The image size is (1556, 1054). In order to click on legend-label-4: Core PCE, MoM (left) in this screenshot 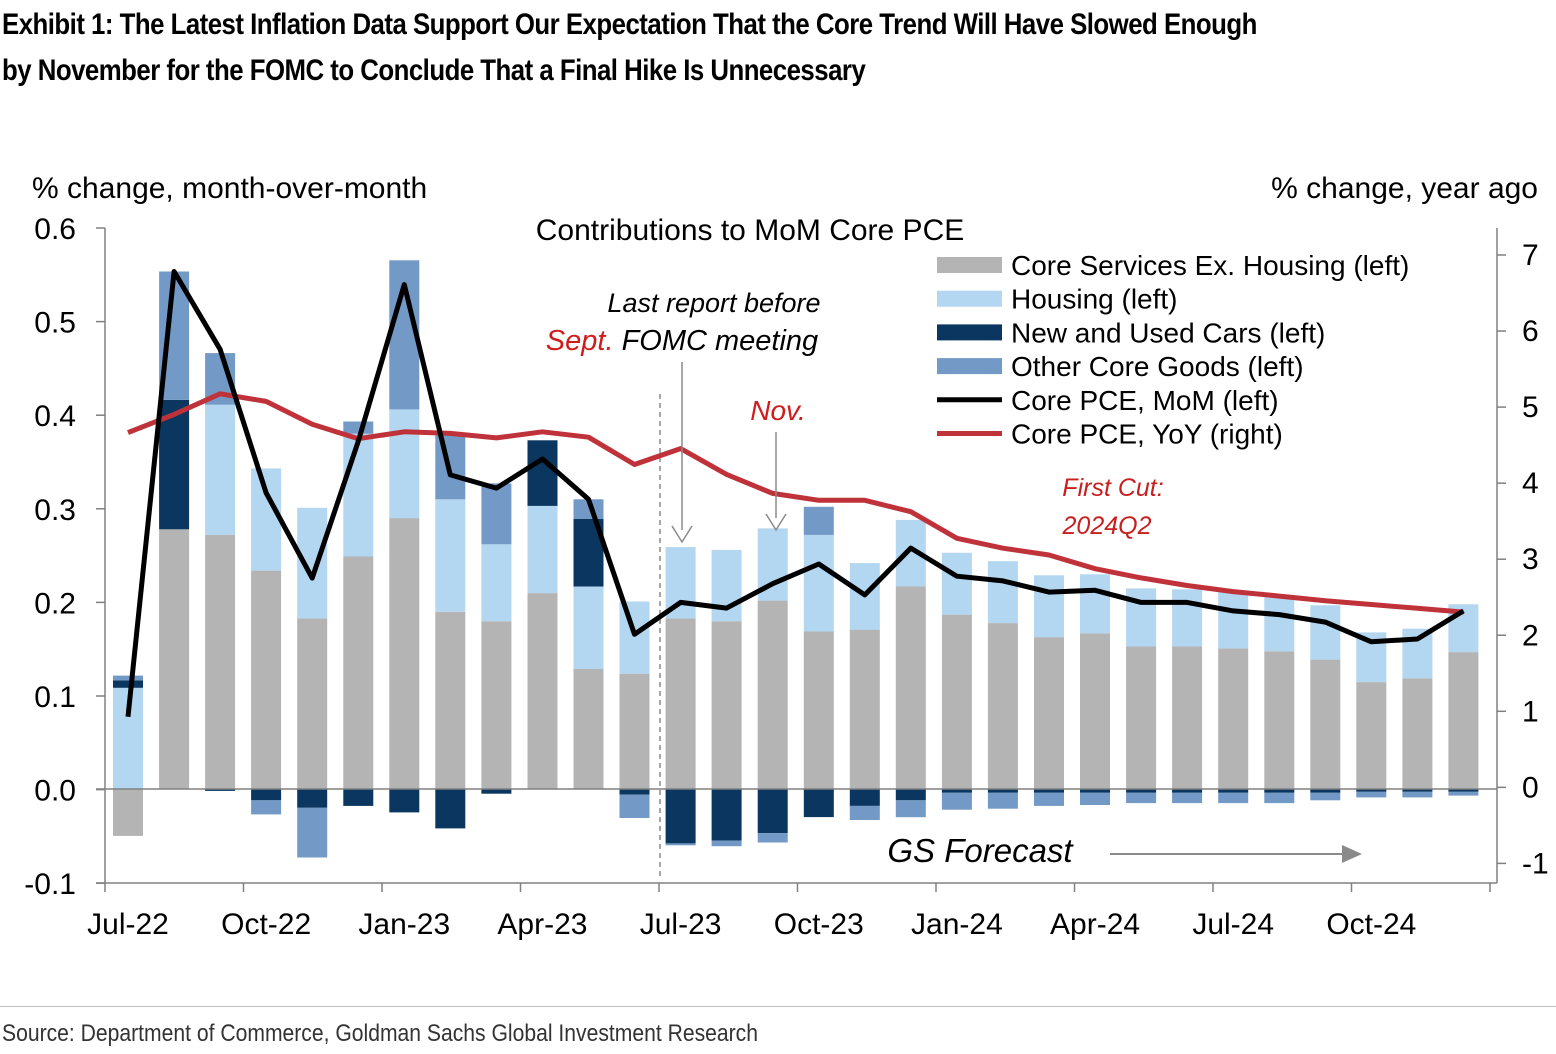, I will do `click(1145, 400)`.